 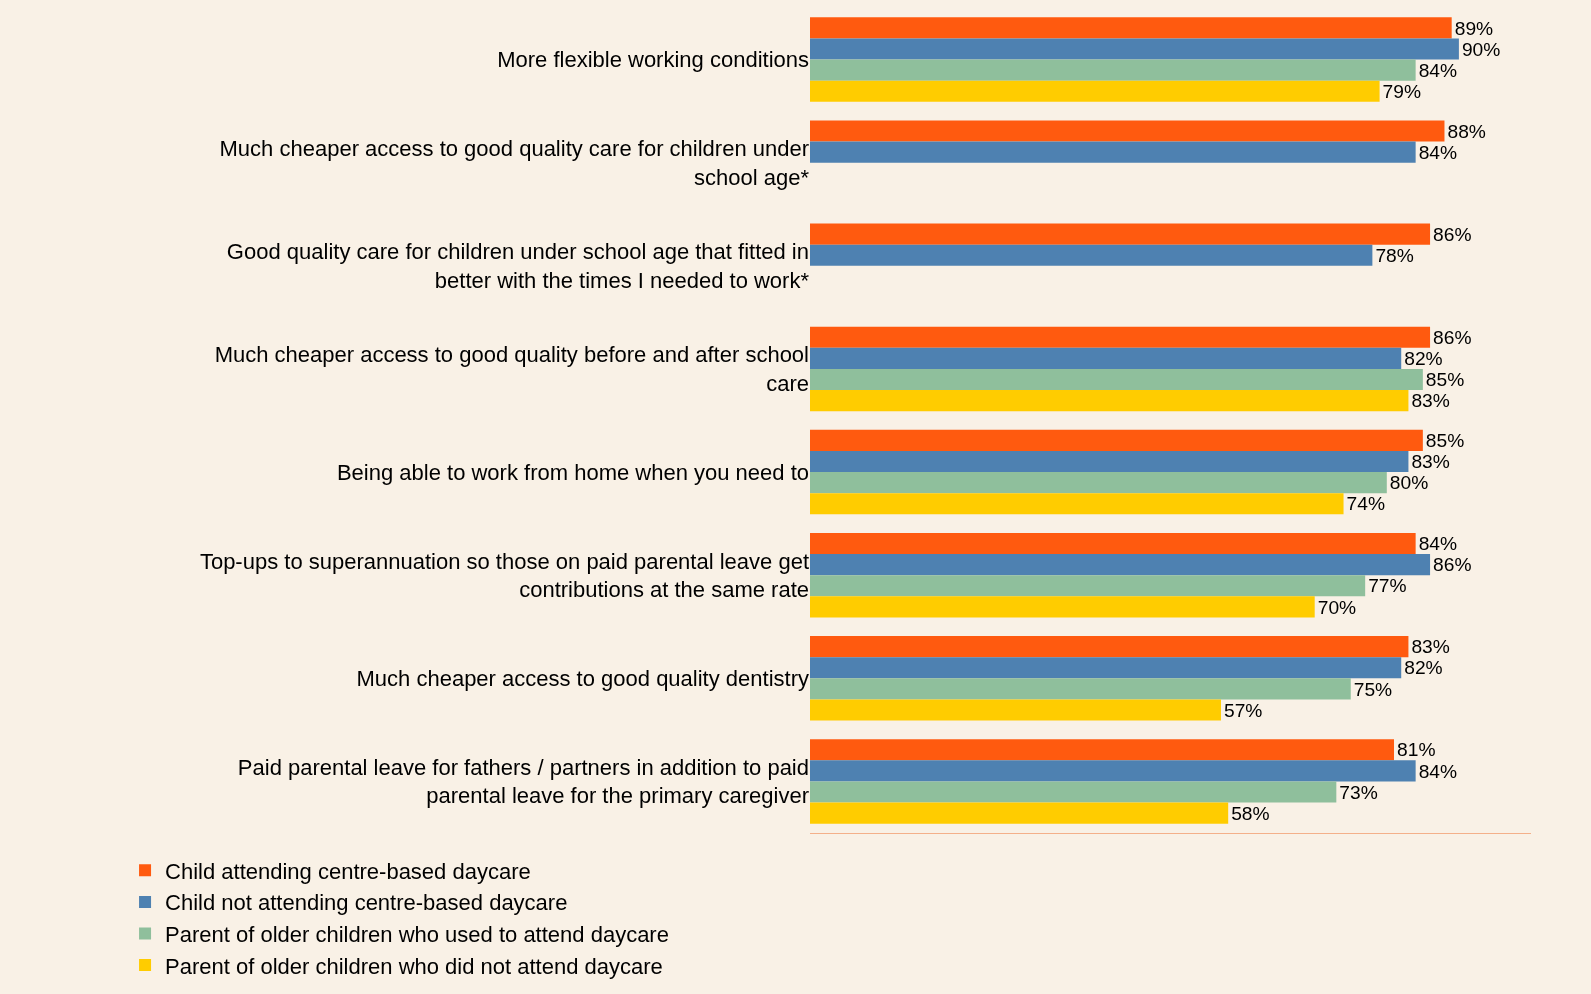 What do you see at coordinates (1243, 710) in the screenshot?
I see `data-label: 57%` at bounding box center [1243, 710].